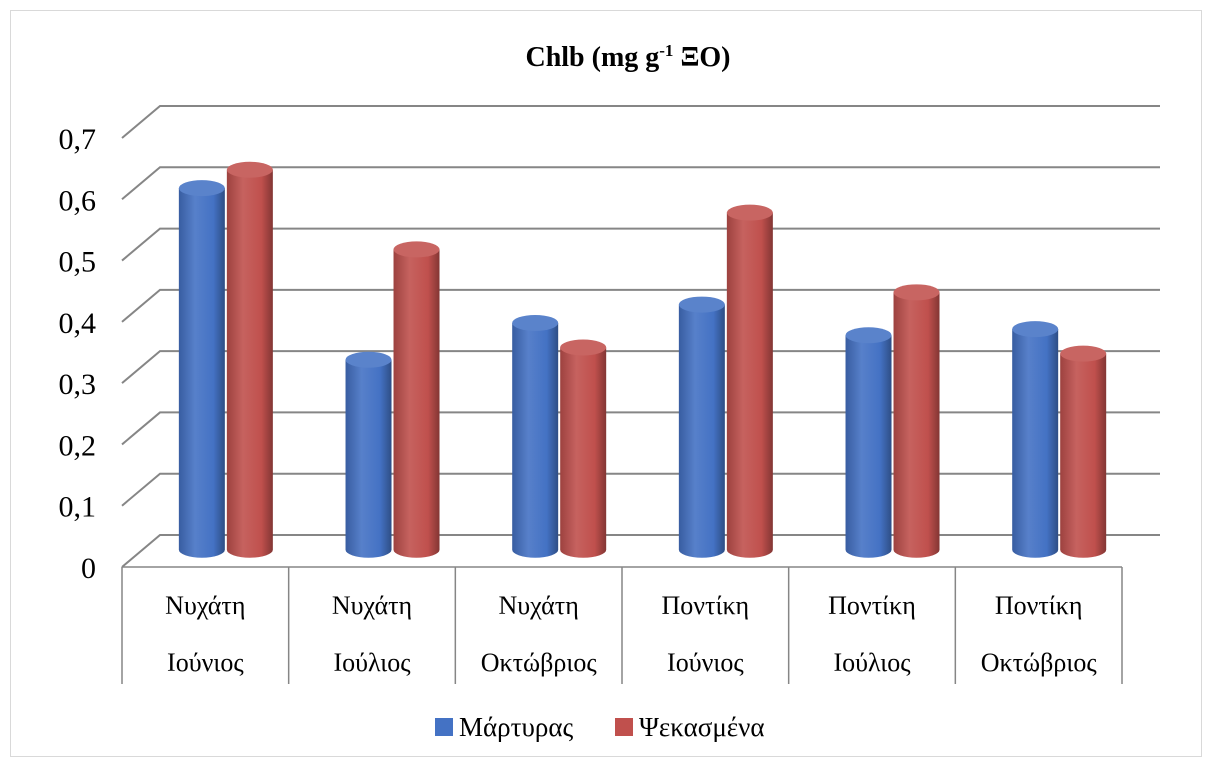  I want to click on legend-label: Ψεκασμένα, so click(702, 727).